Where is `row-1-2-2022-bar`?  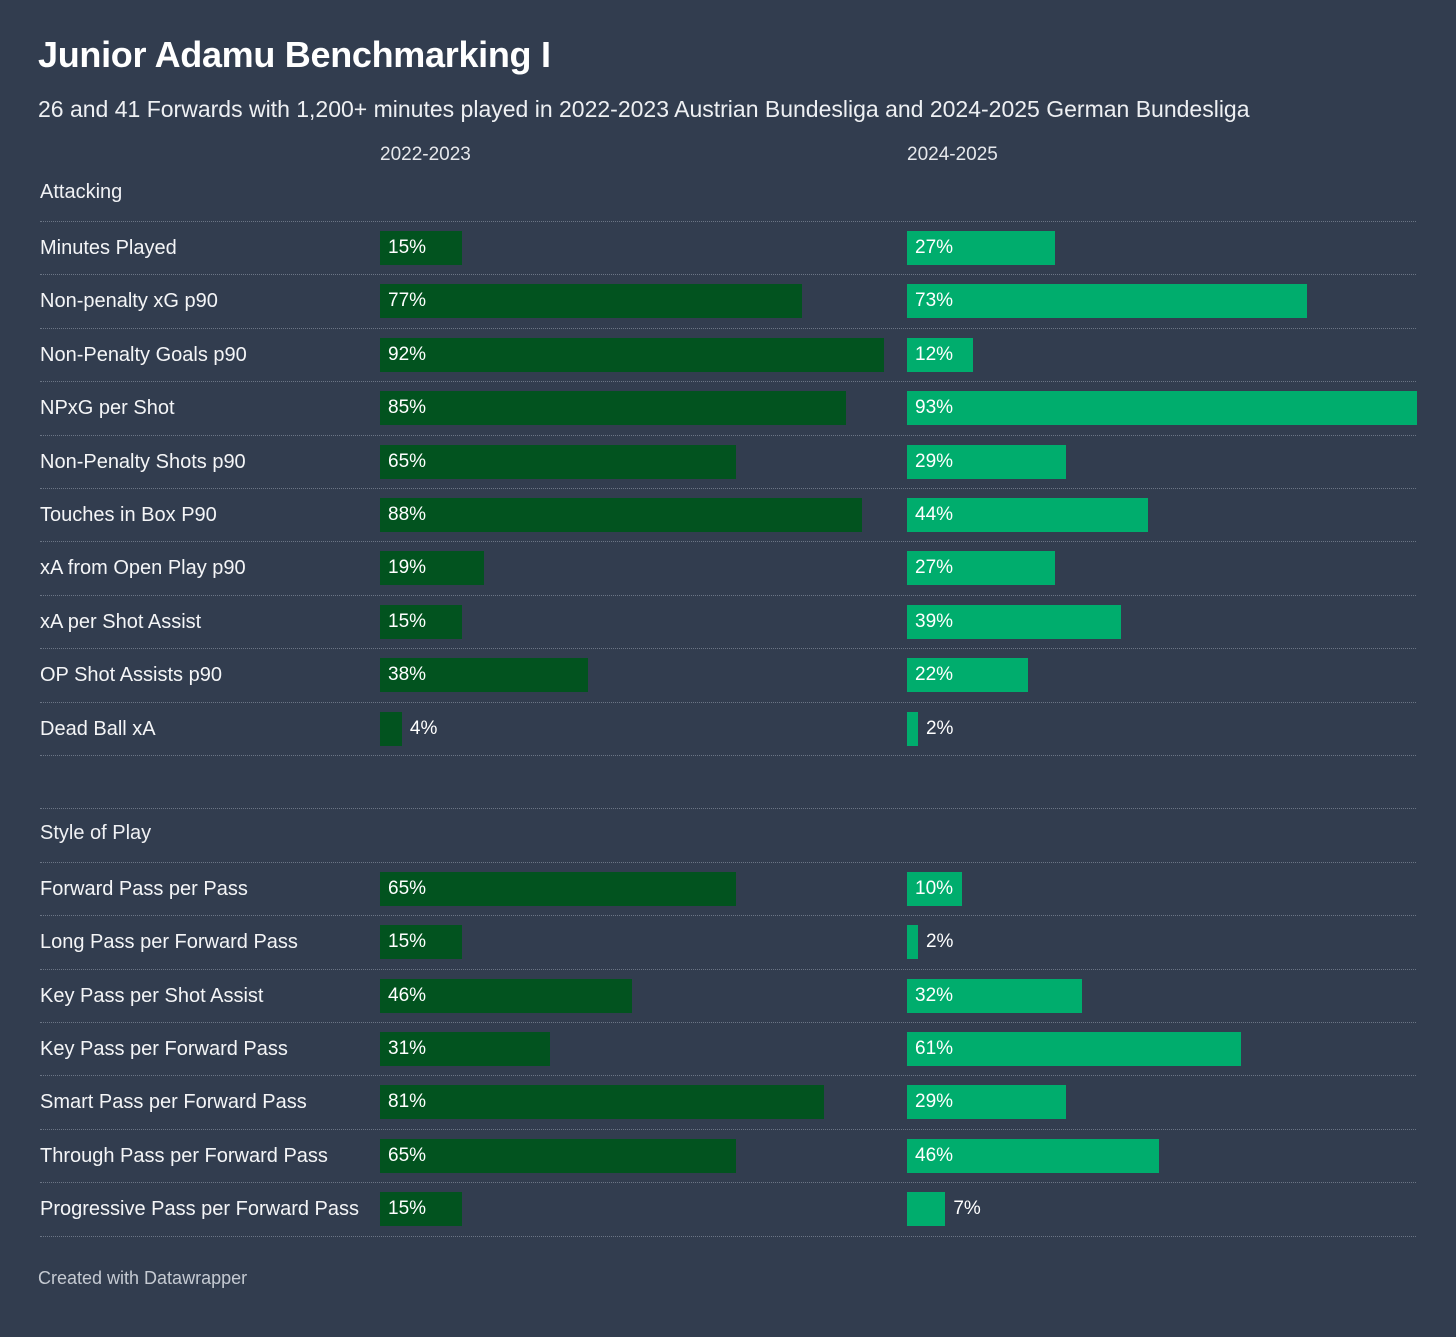
row-1-2-2022-bar is located at coordinates (506, 995).